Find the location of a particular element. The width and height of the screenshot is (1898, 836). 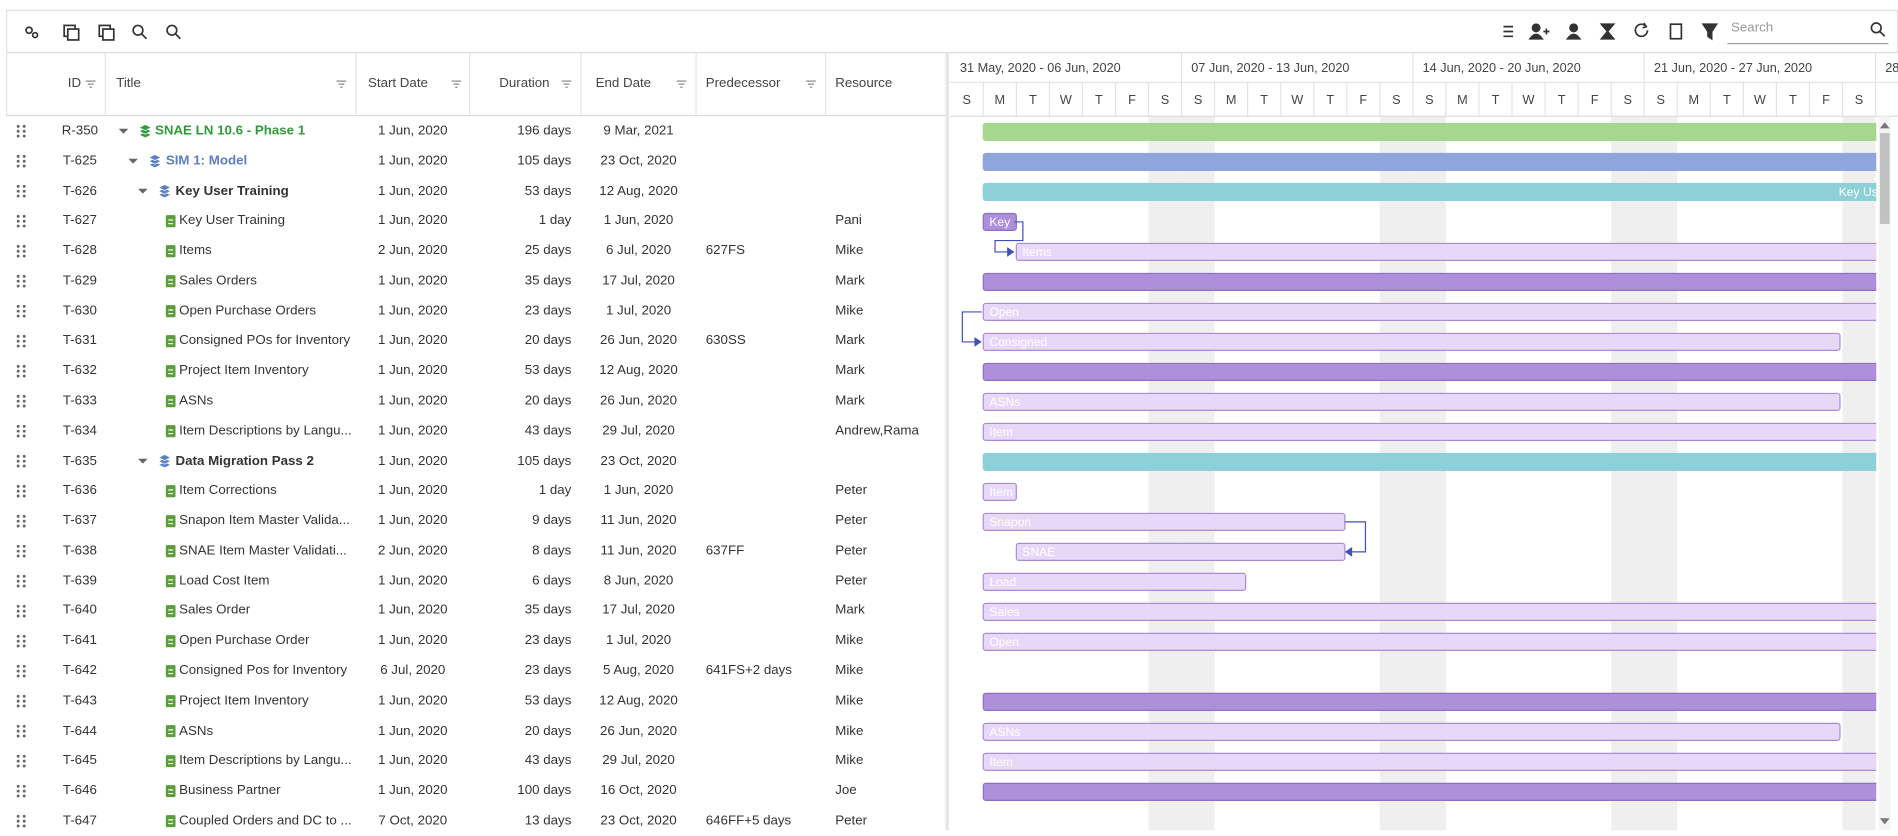

task-title: Items is located at coordinates (195, 250).